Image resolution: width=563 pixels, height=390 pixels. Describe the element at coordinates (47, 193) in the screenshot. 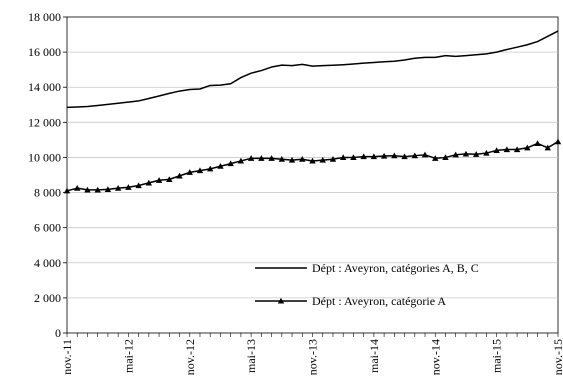

I see `y-tick-label: 8 000` at that location.